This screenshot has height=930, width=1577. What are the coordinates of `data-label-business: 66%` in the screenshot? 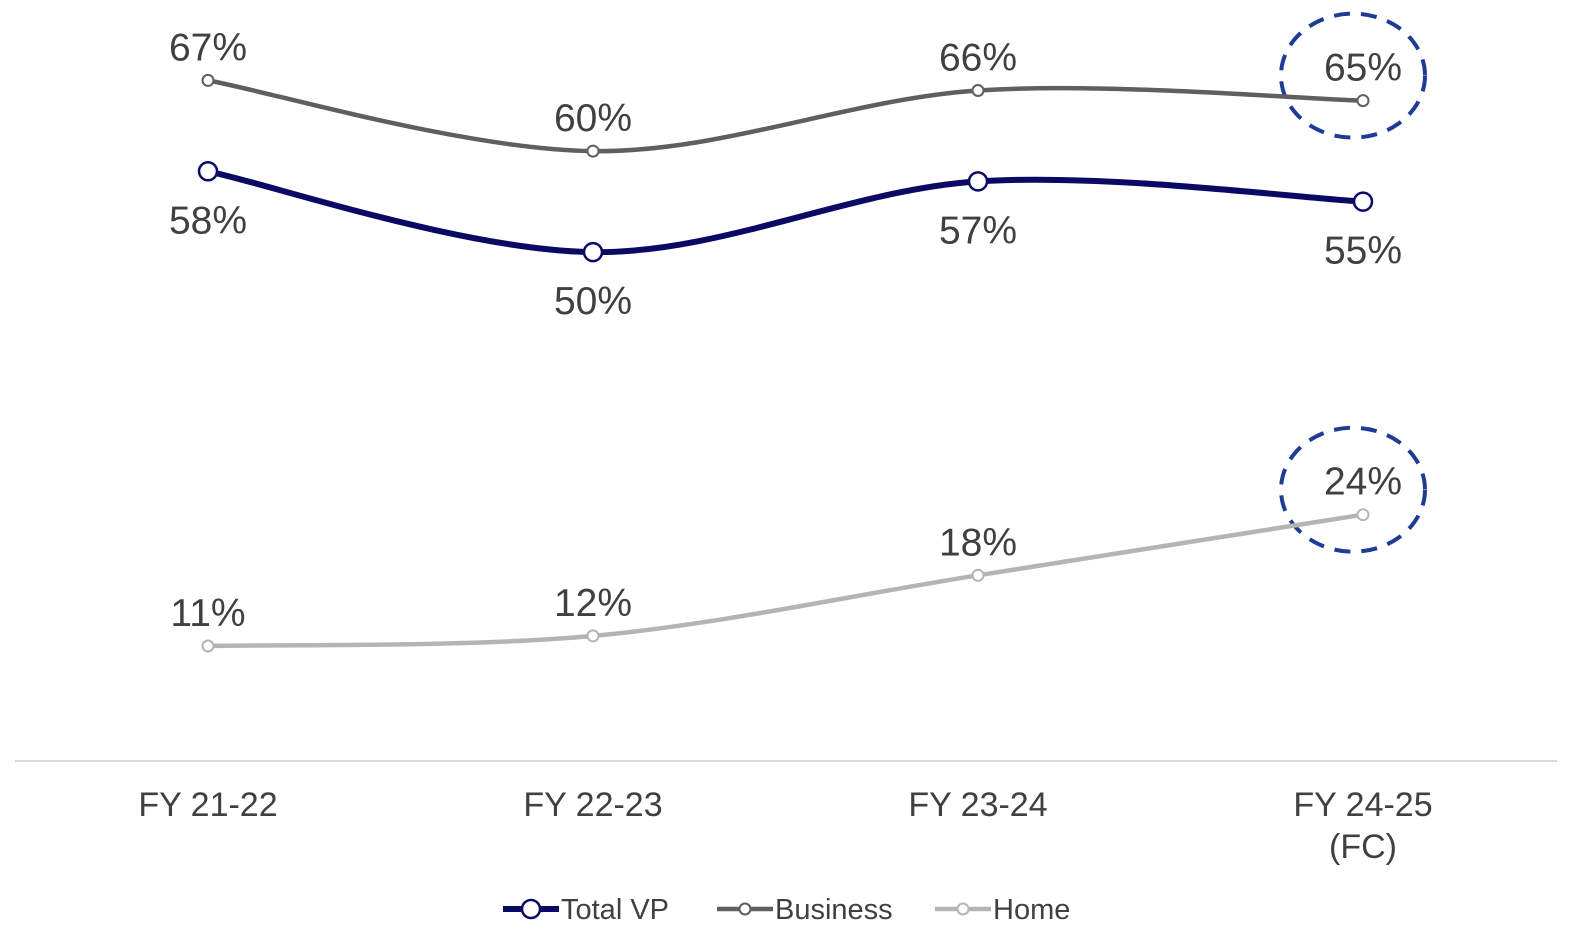 It's located at (978, 58).